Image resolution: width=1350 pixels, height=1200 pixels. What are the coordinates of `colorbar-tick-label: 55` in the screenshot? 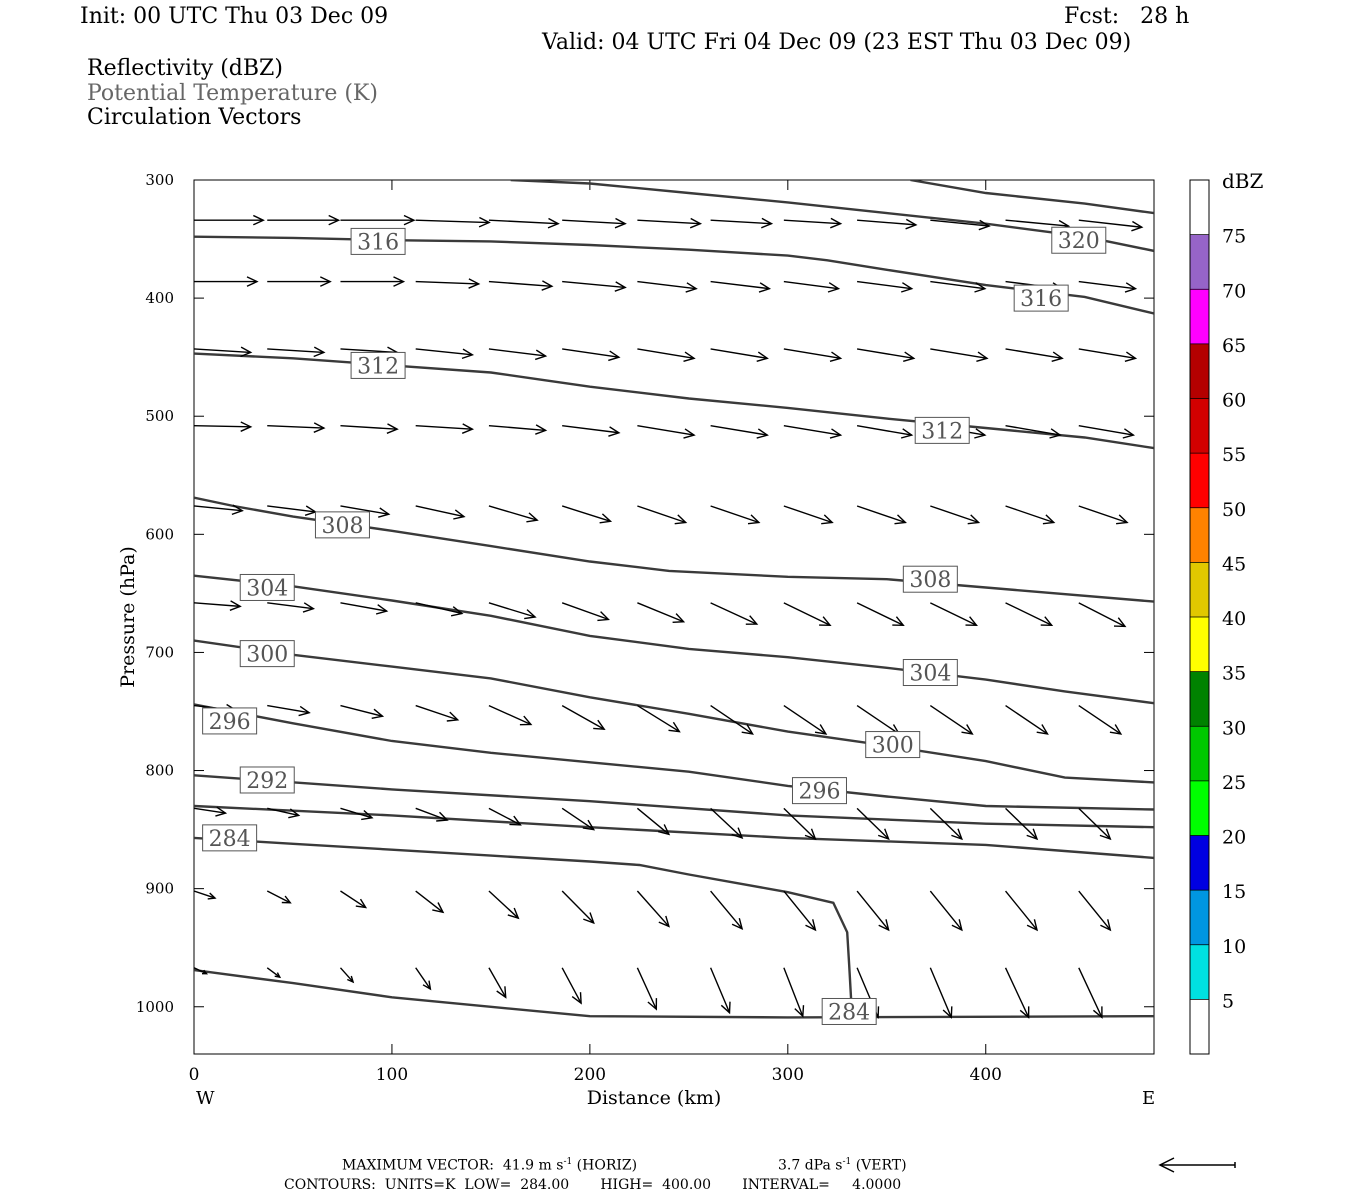 It's located at (1234, 455).